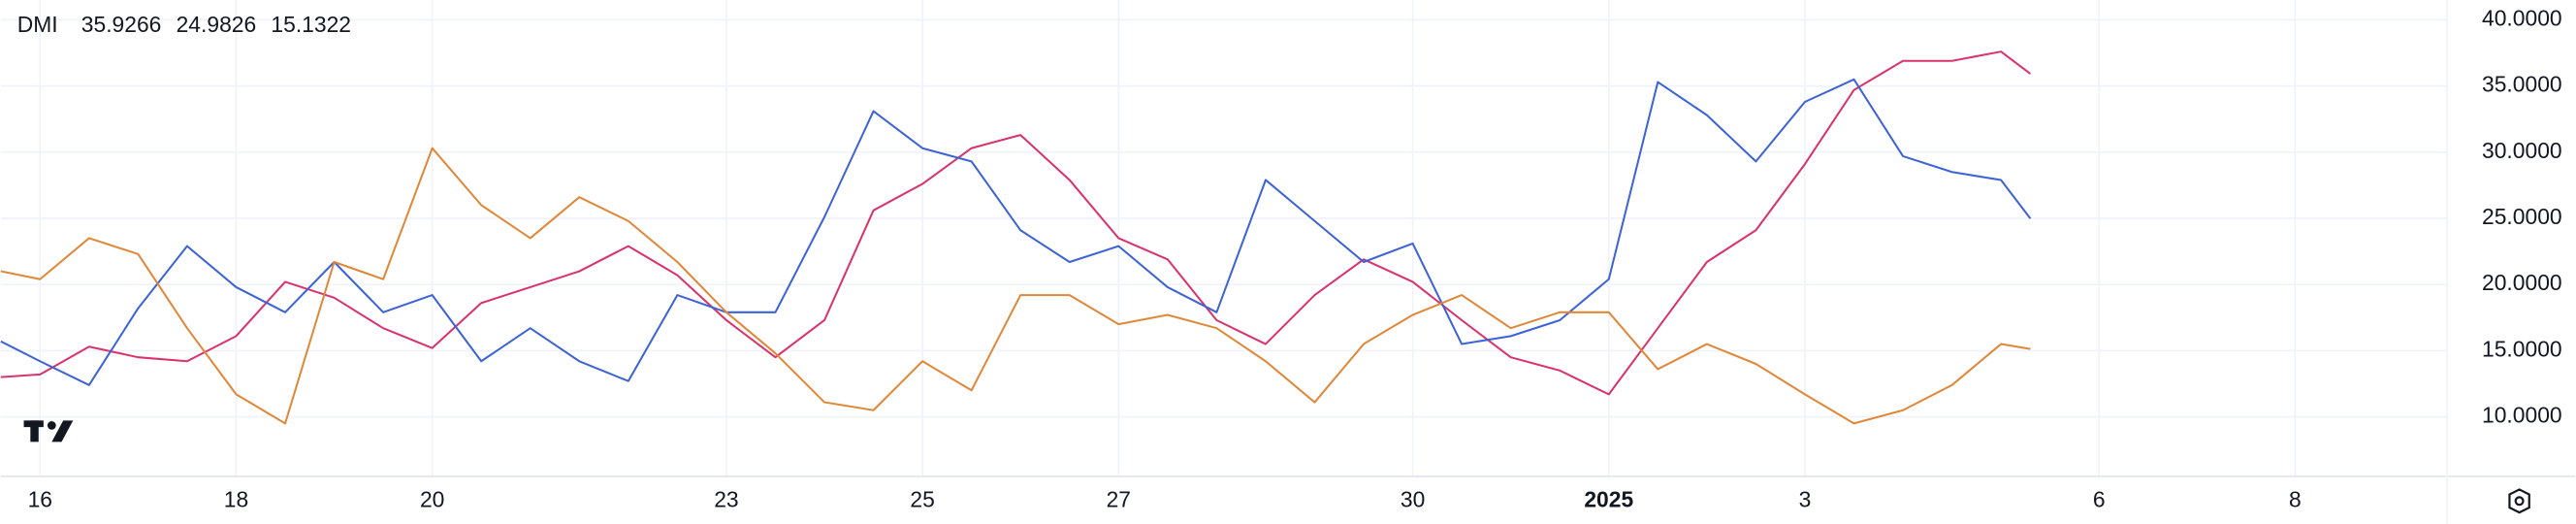 This screenshot has height=524, width=2576. Describe the element at coordinates (37, 24) in the screenshot. I see `chart-title: DMI` at that location.